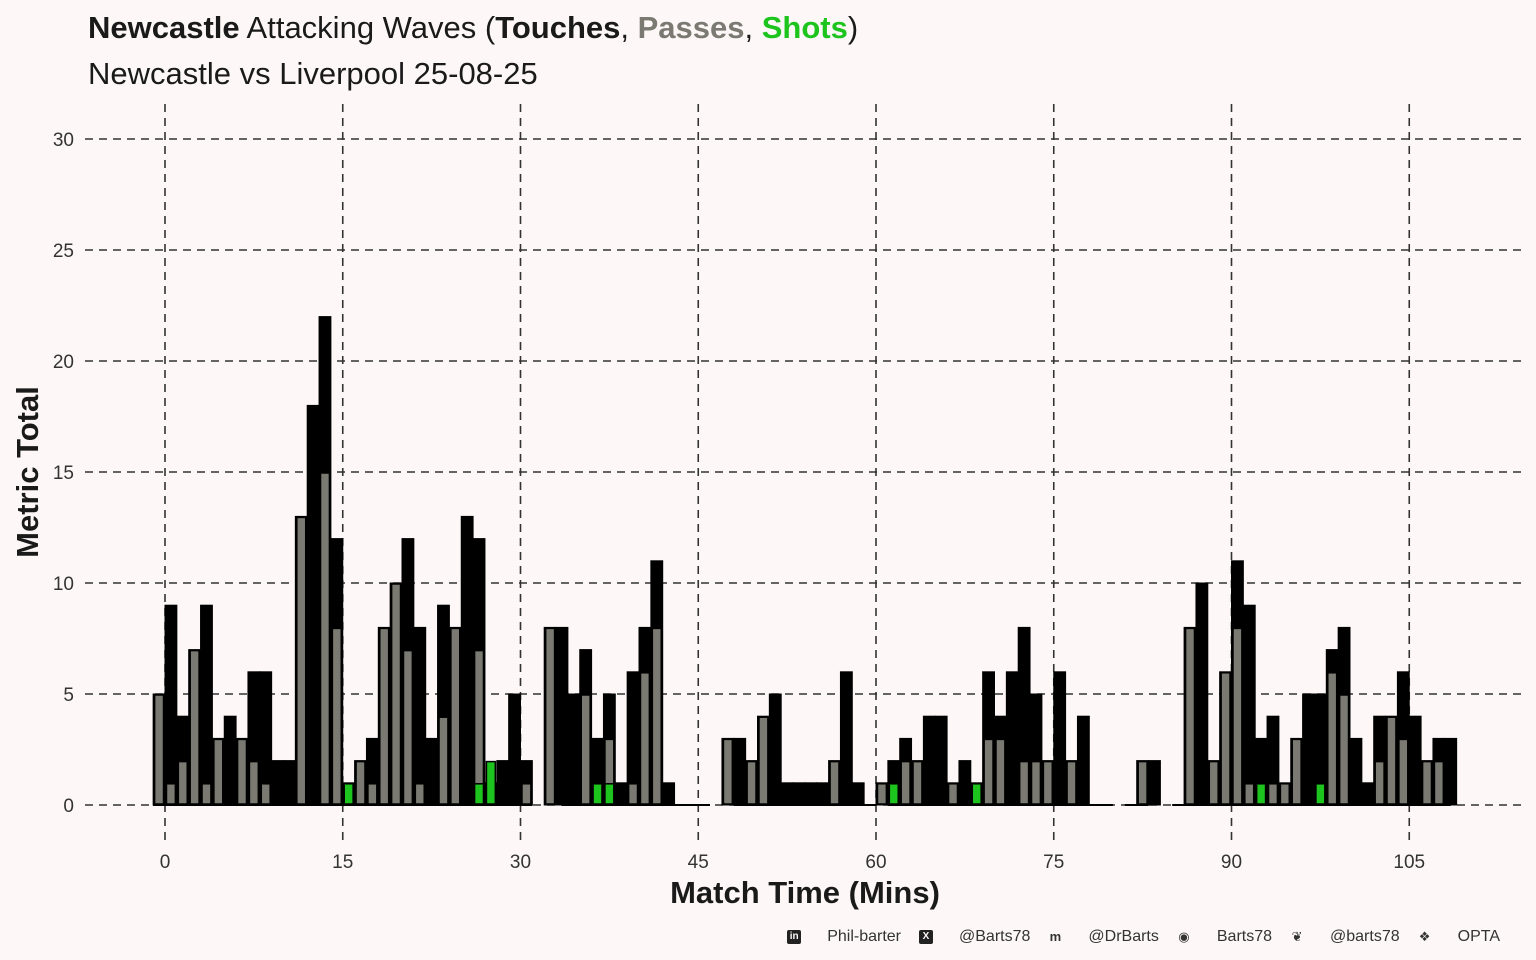 Image resolution: width=1536 pixels, height=960 pixels. What do you see at coordinates (1345, 937) in the screenshot?
I see `footer-credit: ❦ @barts78` at bounding box center [1345, 937].